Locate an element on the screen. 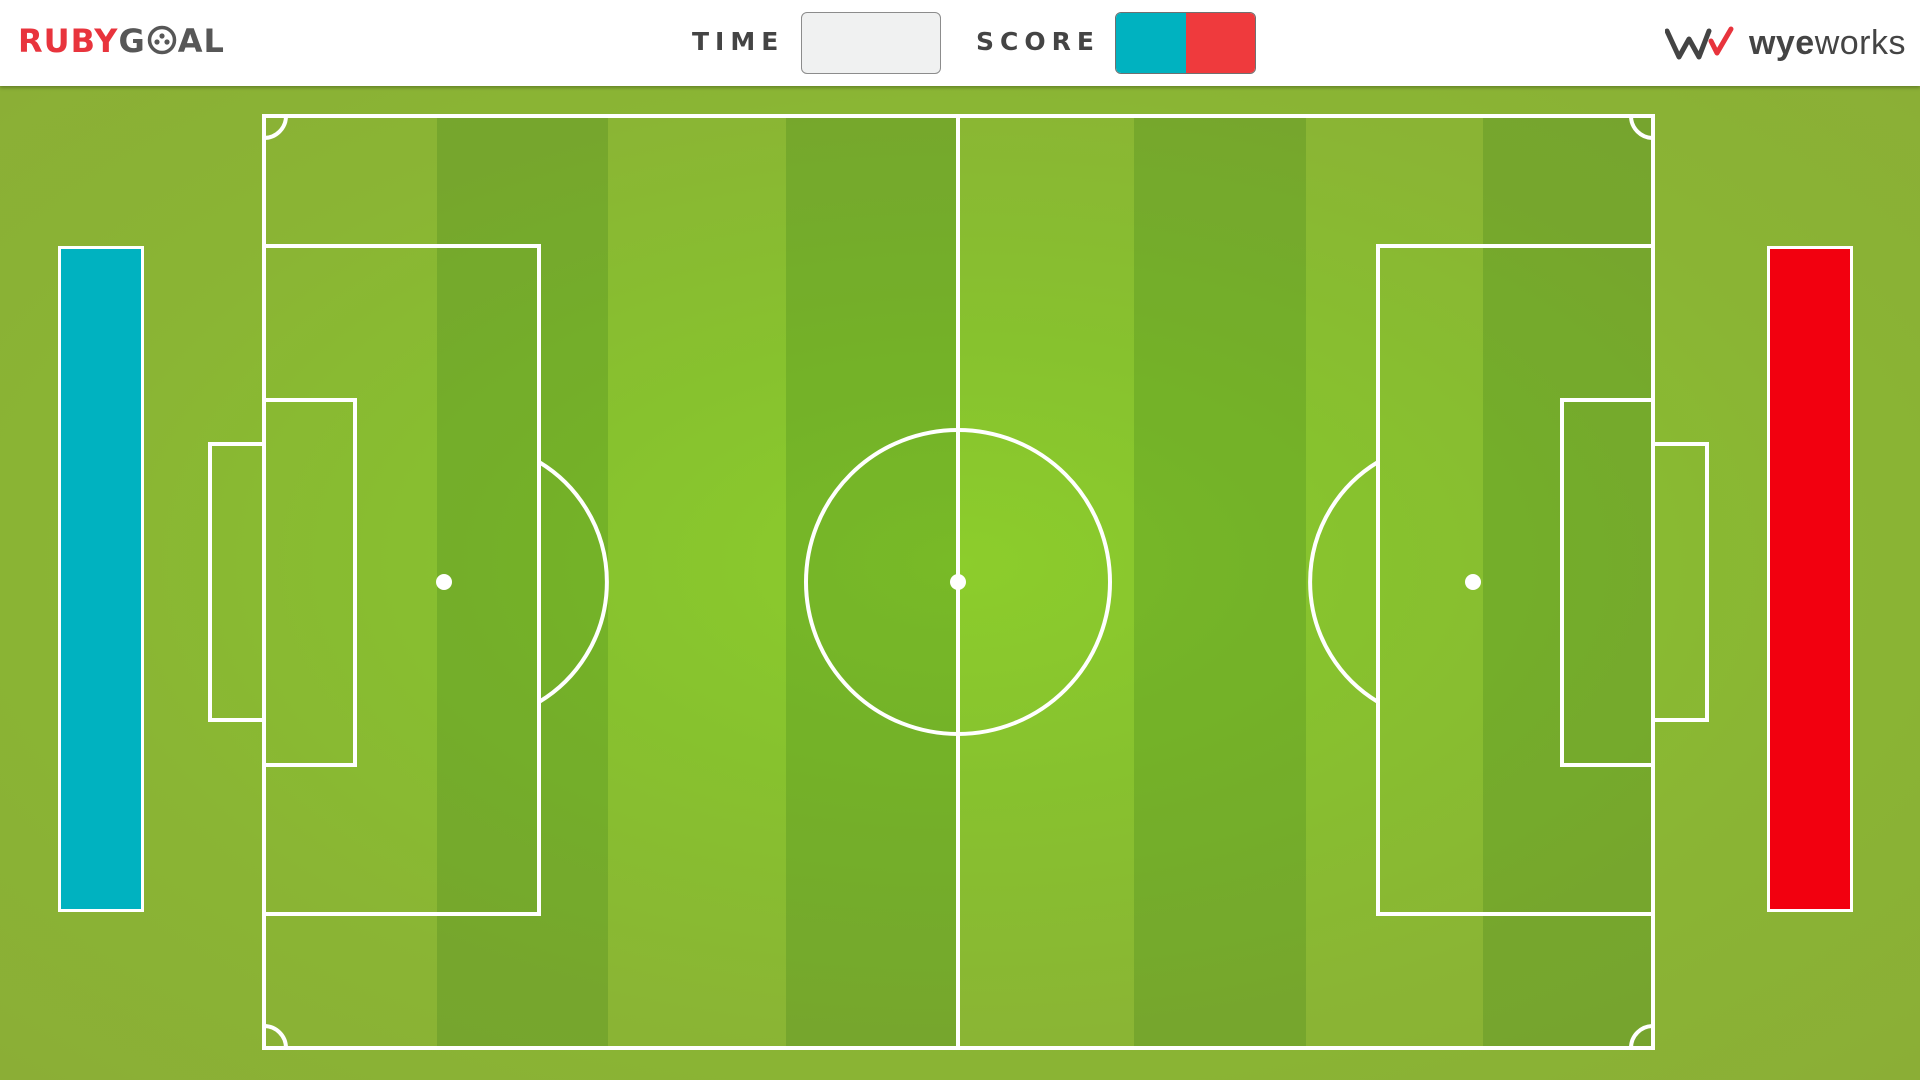 Image resolution: width=1920 pixels, height=1080 pixels. score-right-team is located at coordinates (1220, 43).